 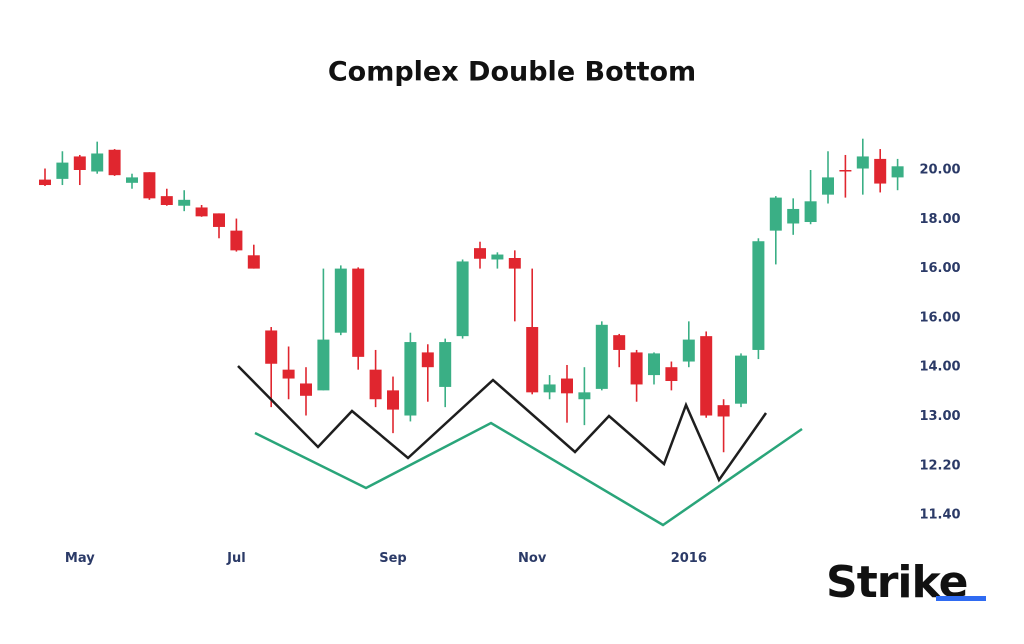 What do you see at coordinates (939, 367) in the screenshot?
I see `y-tick-label: 14.00` at bounding box center [939, 367].